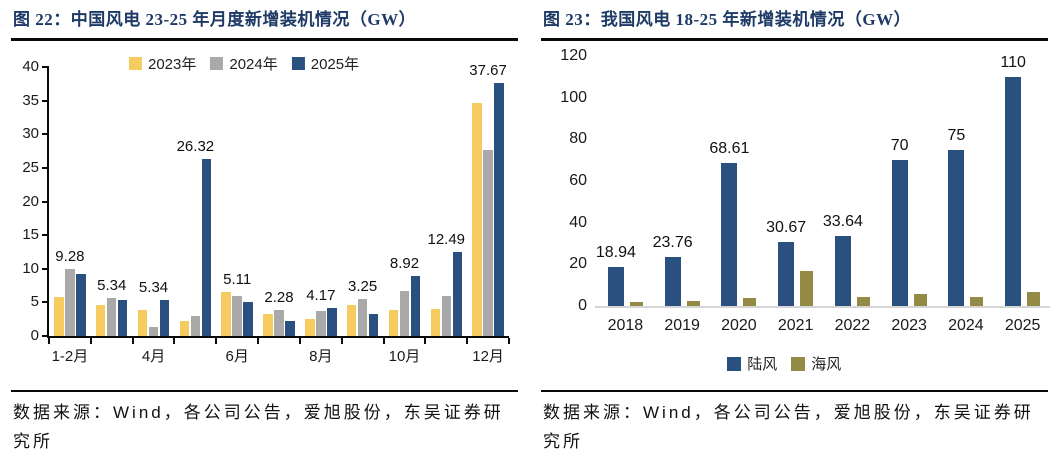 The image size is (1059, 463). I want to click on y-tick-label: 40, so click(578, 222).